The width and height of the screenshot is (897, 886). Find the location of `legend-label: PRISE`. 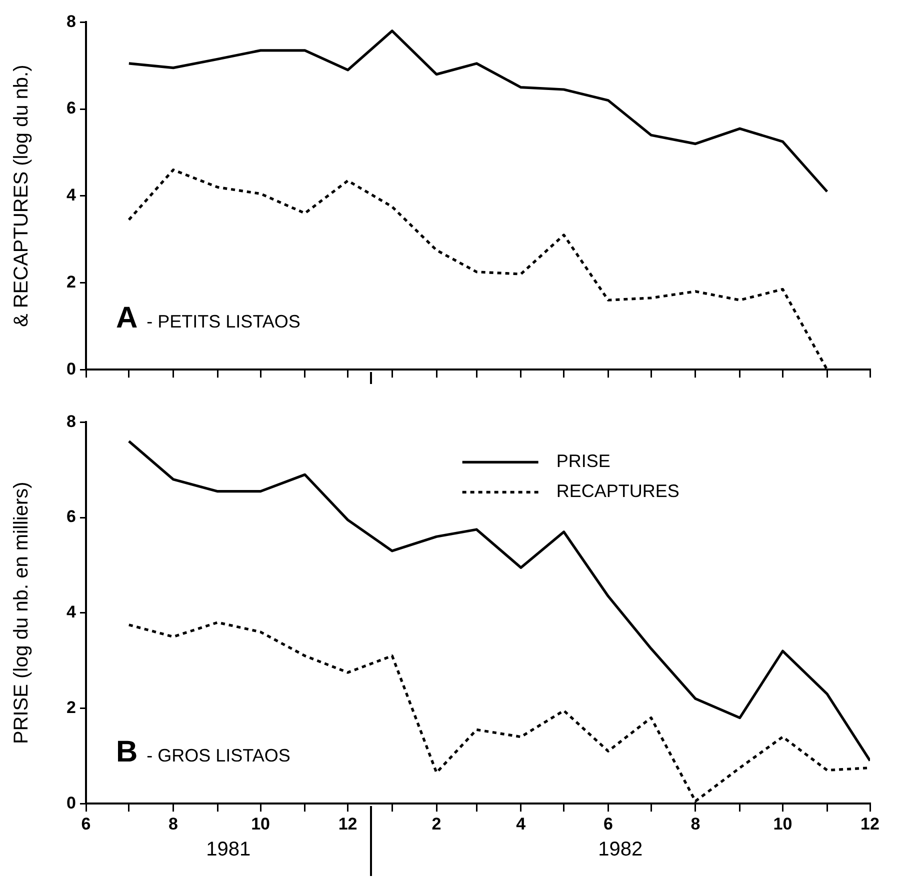

legend-label: PRISE is located at coordinates (583, 461).